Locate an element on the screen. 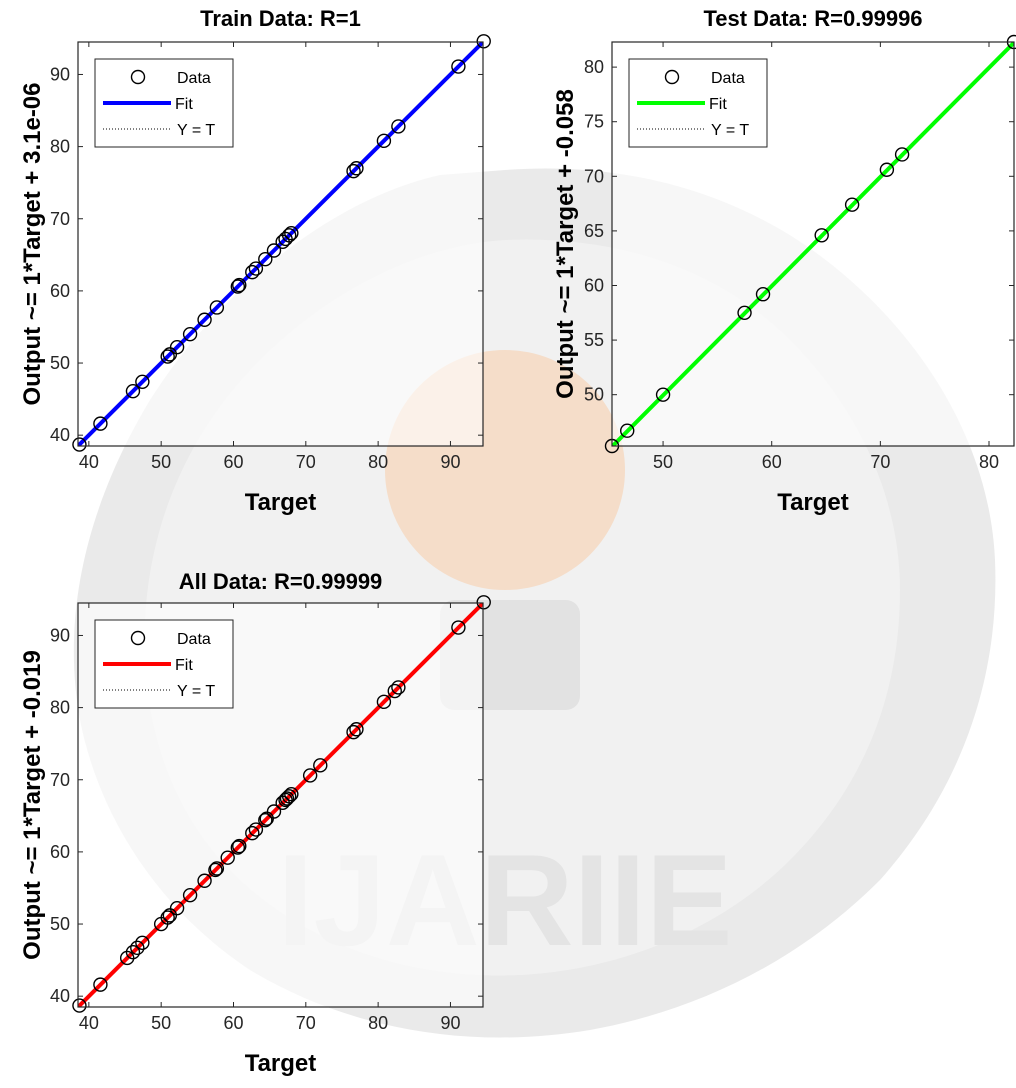  y-axis-label: Output ~= 1*Target + 3.1e-06 is located at coordinates (32, 243).